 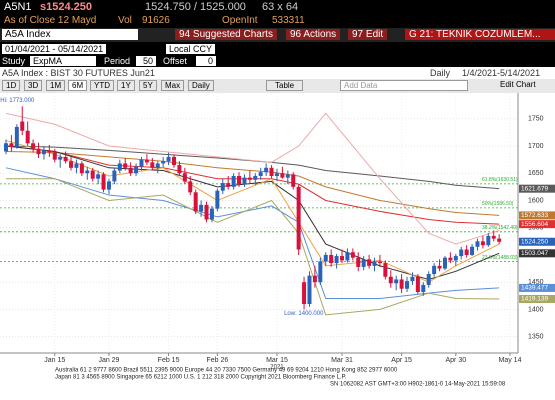 What do you see at coordinates (66, 7) in the screenshot?
I see `last-price: s1524.250` at bounding box center [66, 7].